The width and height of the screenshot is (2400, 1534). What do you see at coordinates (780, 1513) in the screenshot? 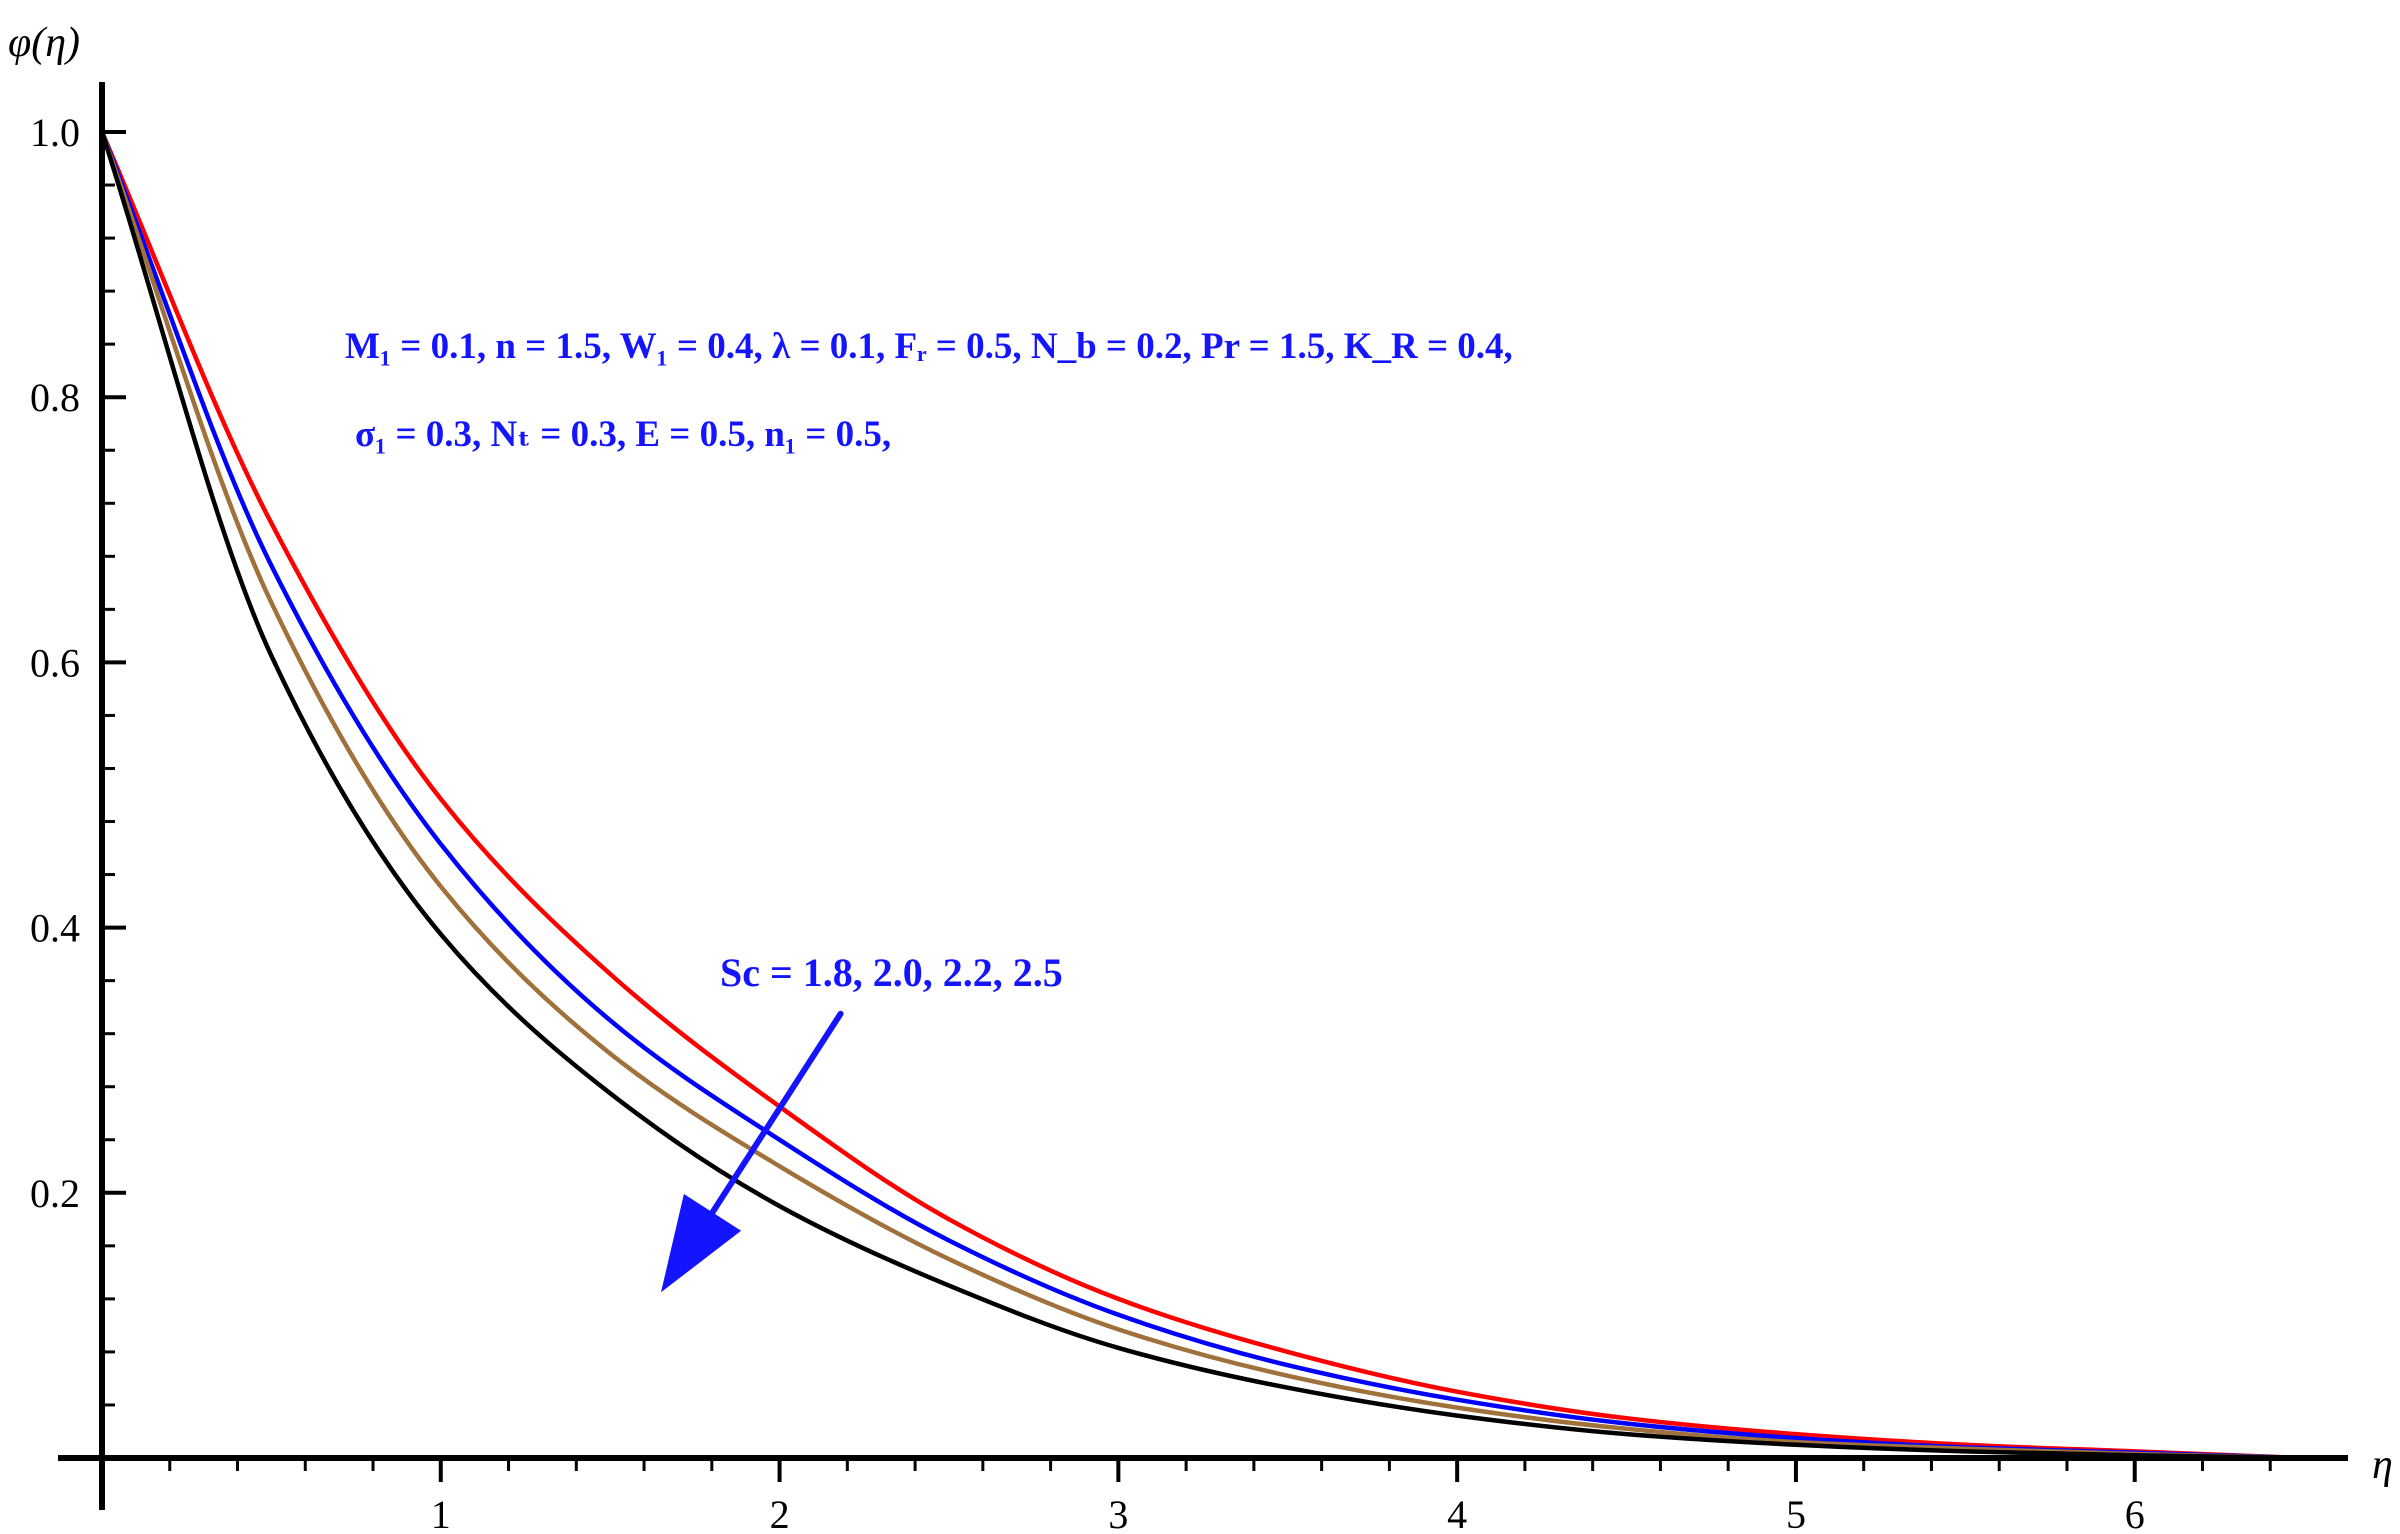
I see `x-tick-label: 2` at bounding box center [780, 1513].